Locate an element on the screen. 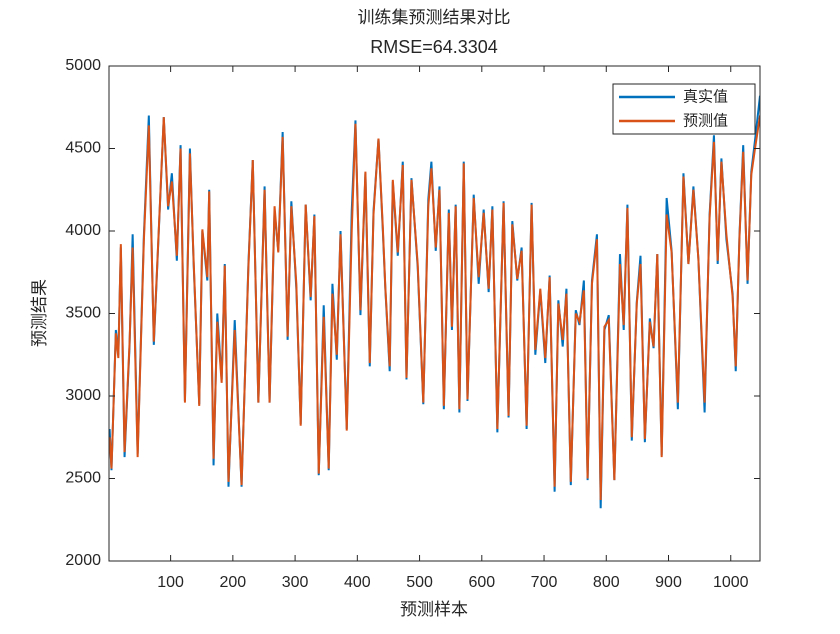 The image size is (840, 634). x-tick-label: 1000 is located at coordinates (731, 582).